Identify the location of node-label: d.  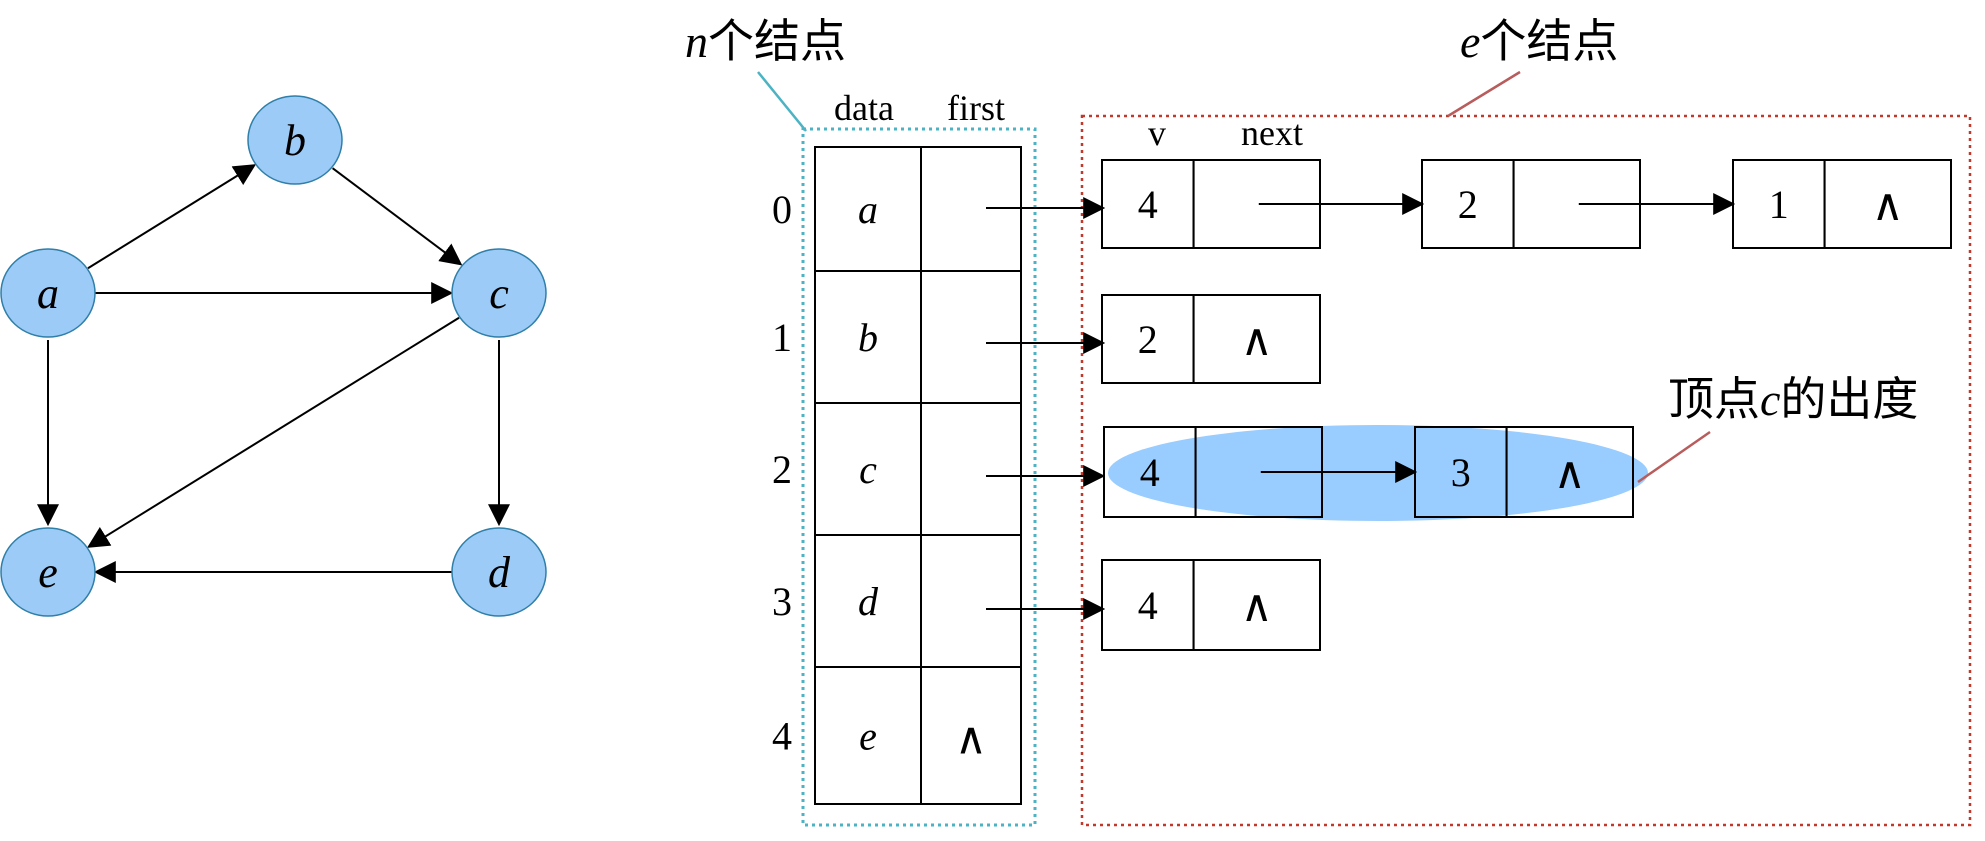
(499, 572).